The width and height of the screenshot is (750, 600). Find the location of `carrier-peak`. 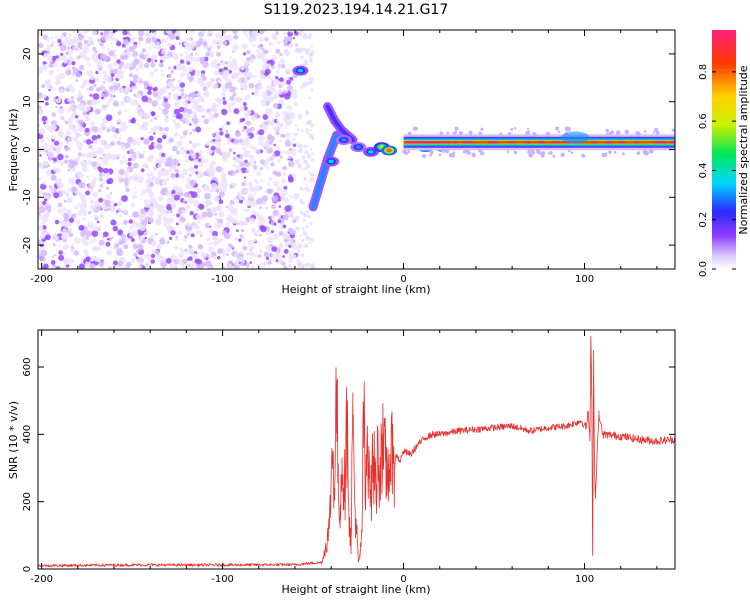

carrier-peak is located at coordinates (556, 142).